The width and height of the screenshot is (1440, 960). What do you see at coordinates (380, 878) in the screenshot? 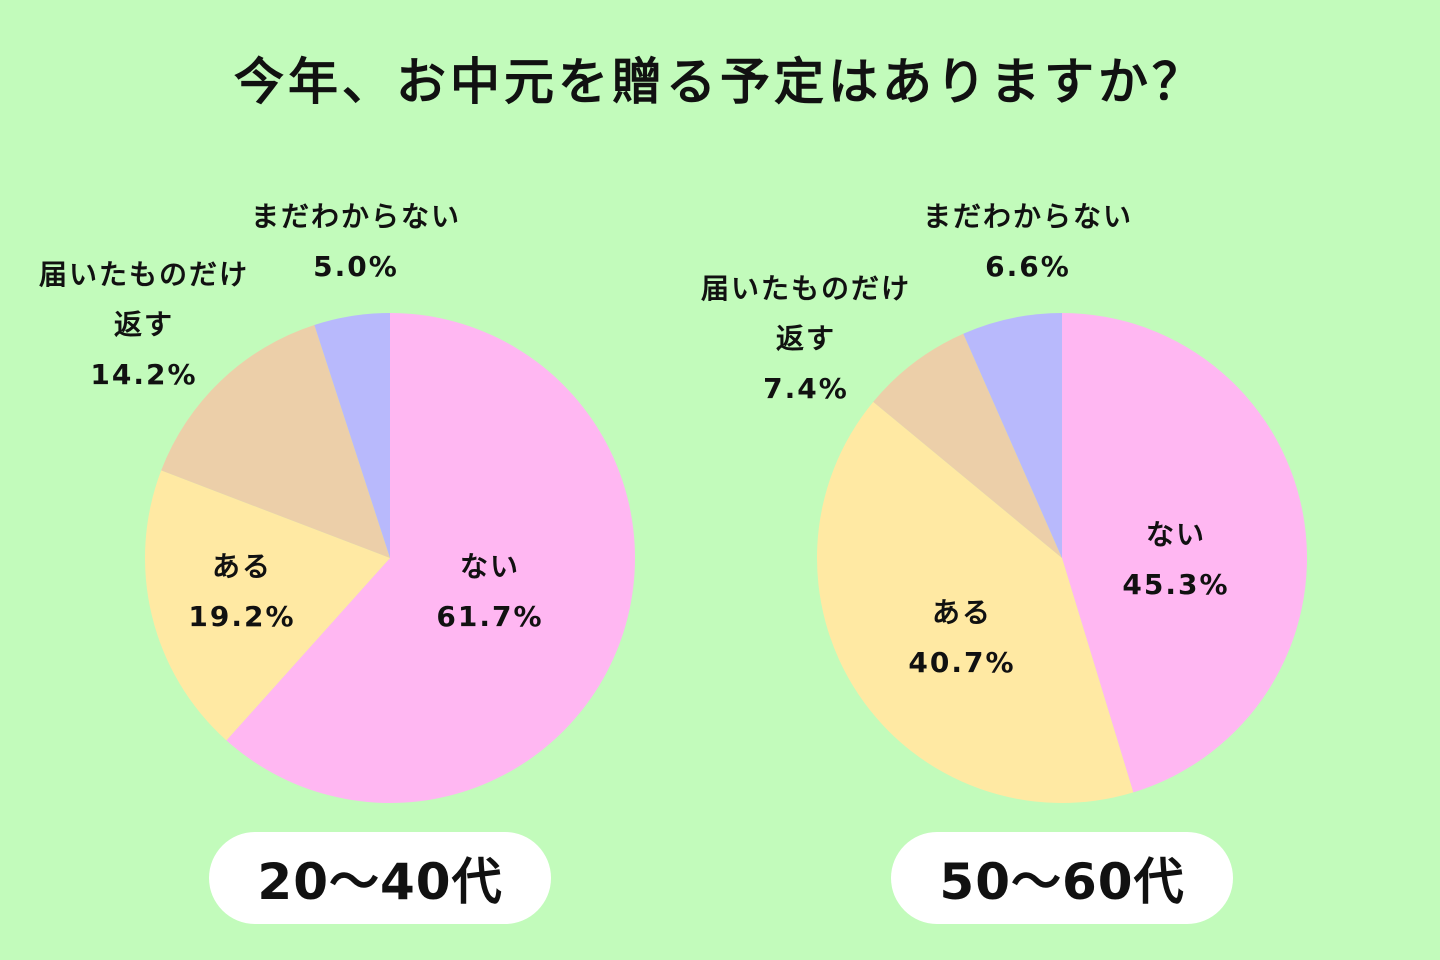
I see `group-label-20-40: 20〜40代` at bounding box center [380, 878].